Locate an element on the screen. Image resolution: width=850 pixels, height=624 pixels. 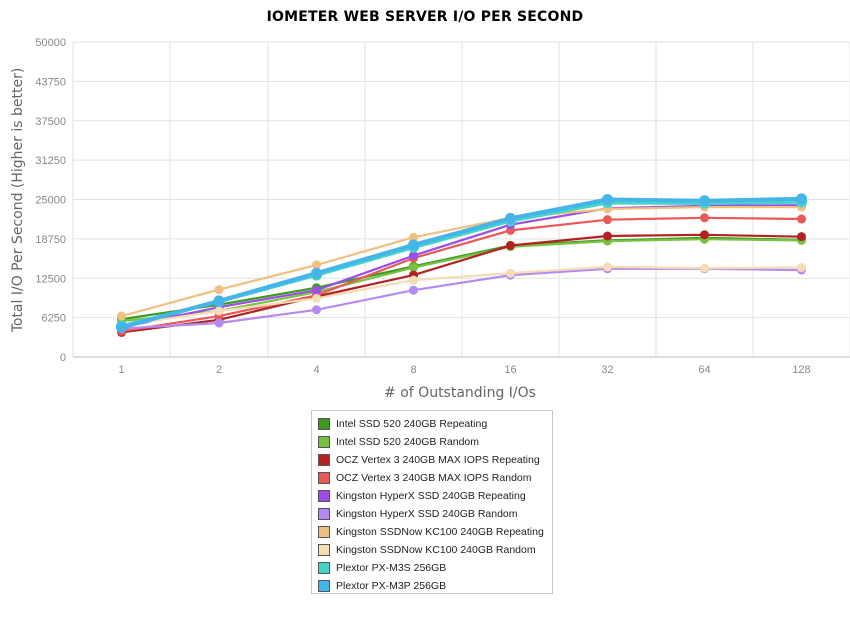
y-tick-label: 0 is located at coordinates (63, 358).